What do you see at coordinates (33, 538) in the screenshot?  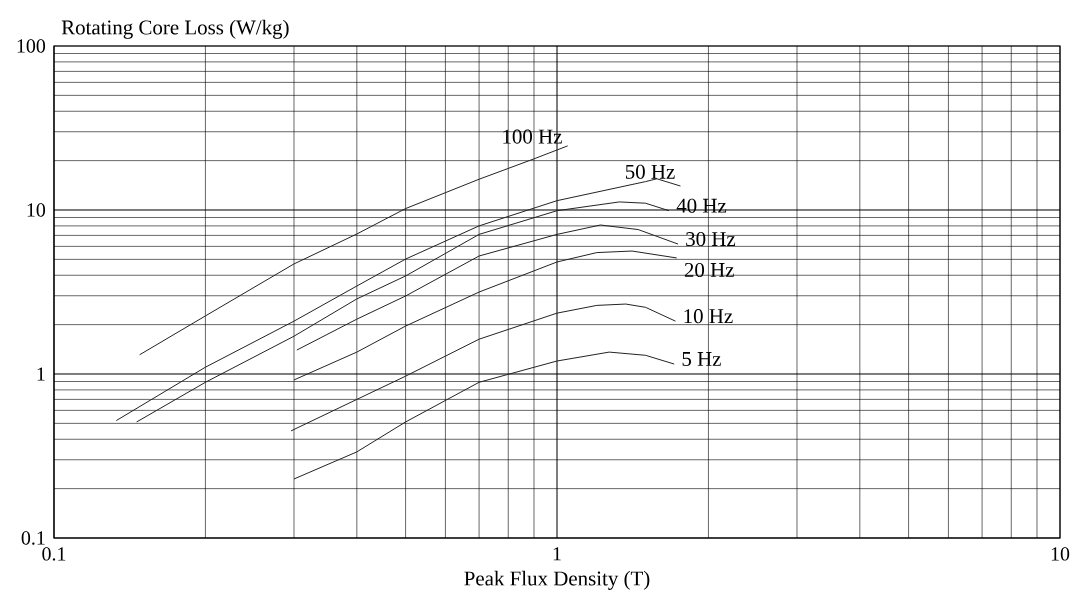 I see `y-tick-label: 0.1` at bounding box center [33, 538].